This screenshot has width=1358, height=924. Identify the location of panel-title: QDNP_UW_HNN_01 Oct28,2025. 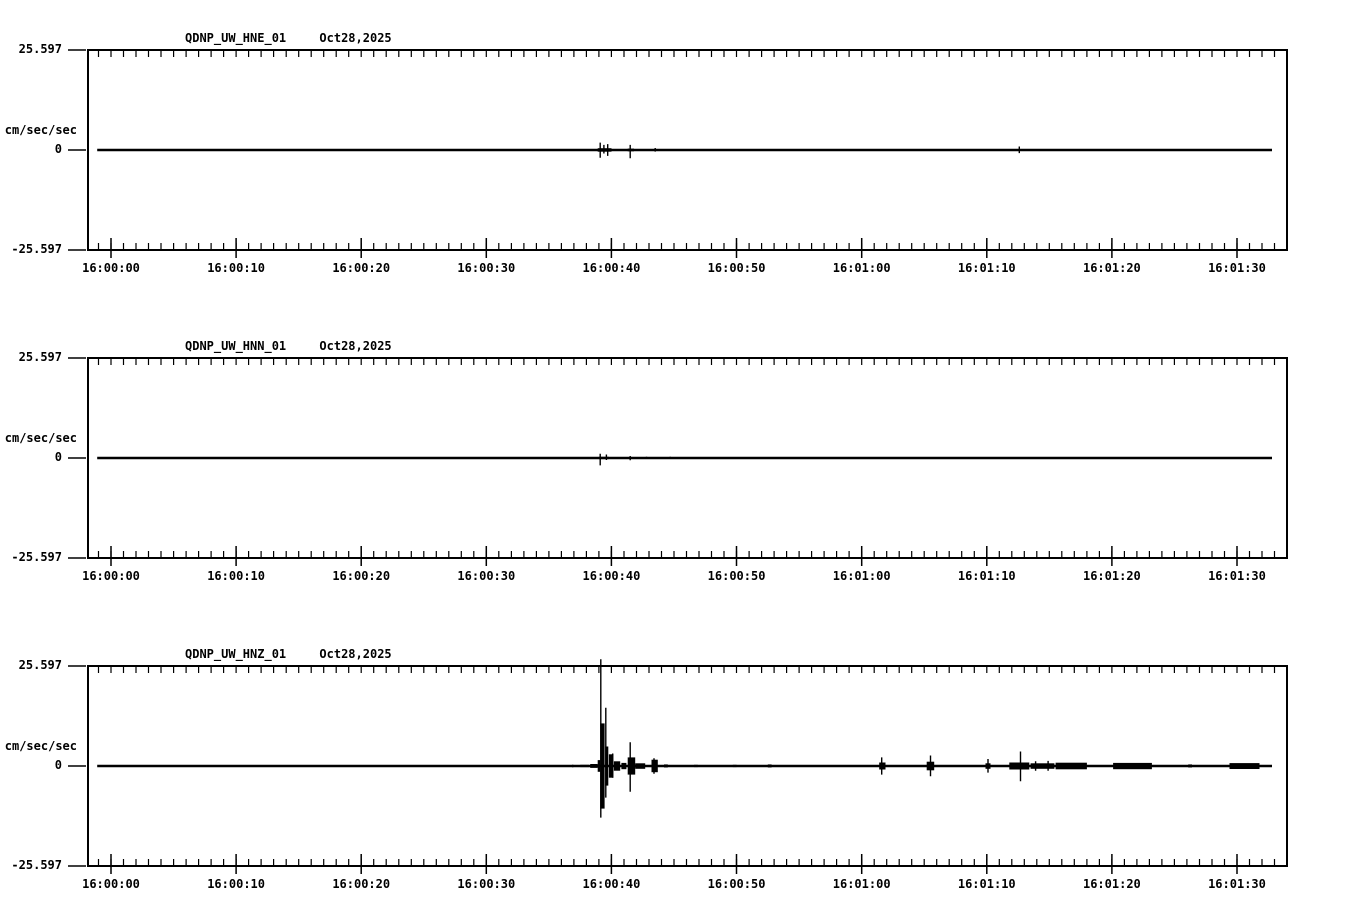
(288, 346).